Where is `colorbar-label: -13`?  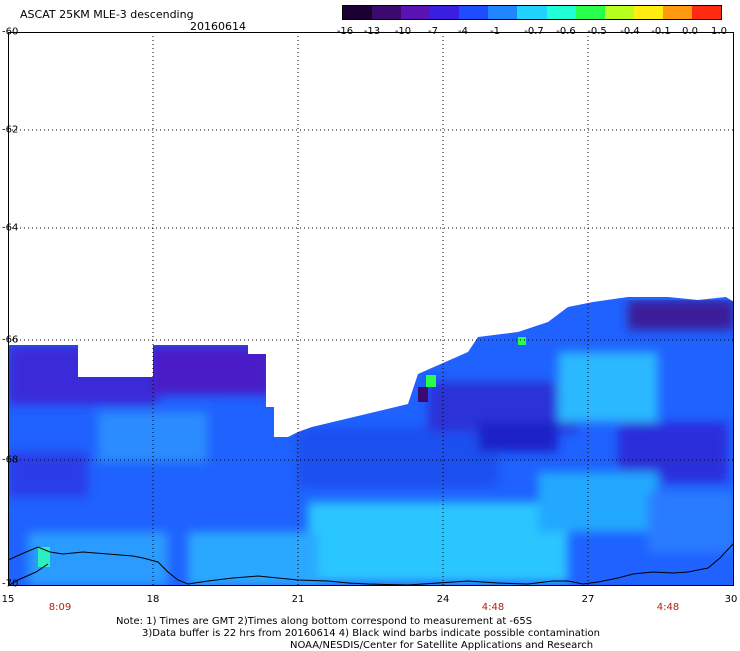 colorbar-label: -13 is located at coordinates (372, 31).